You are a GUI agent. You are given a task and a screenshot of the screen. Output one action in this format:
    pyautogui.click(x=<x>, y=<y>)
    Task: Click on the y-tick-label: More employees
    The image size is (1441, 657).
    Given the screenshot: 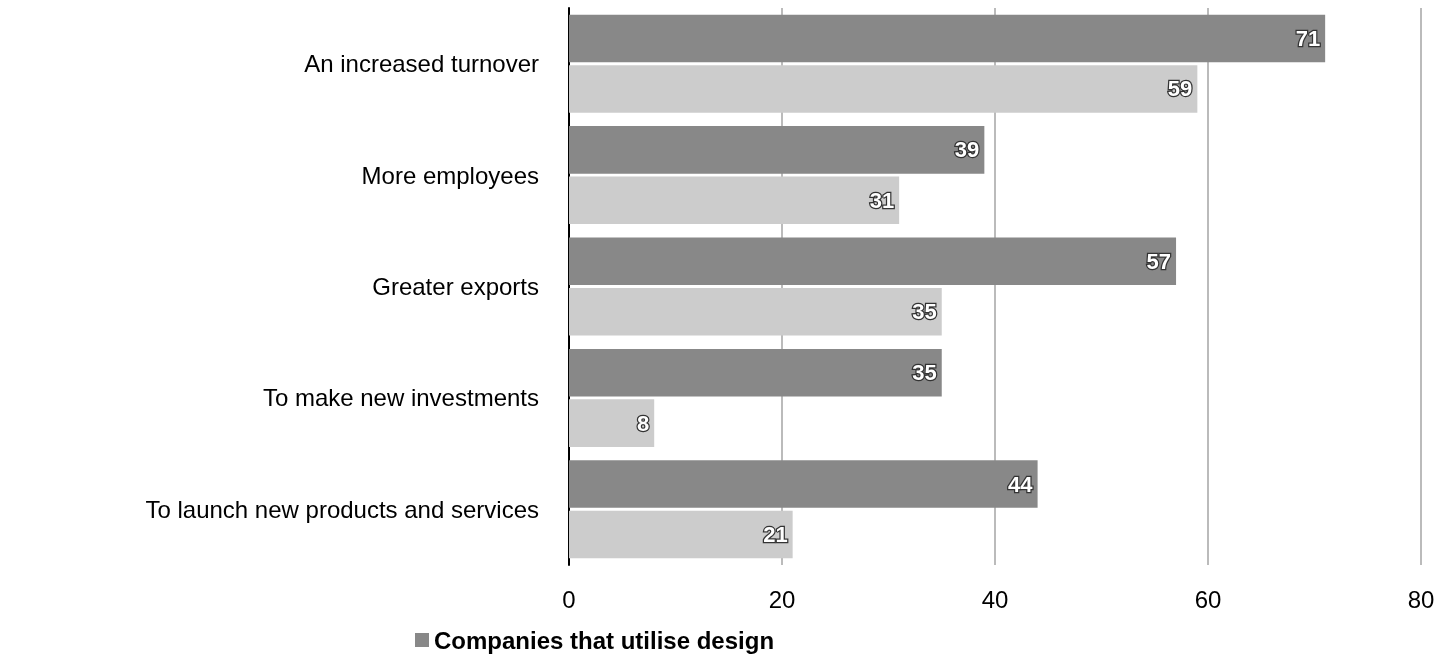 What is the action you would take?
    pyautogui.click(x=450, y=175)
    